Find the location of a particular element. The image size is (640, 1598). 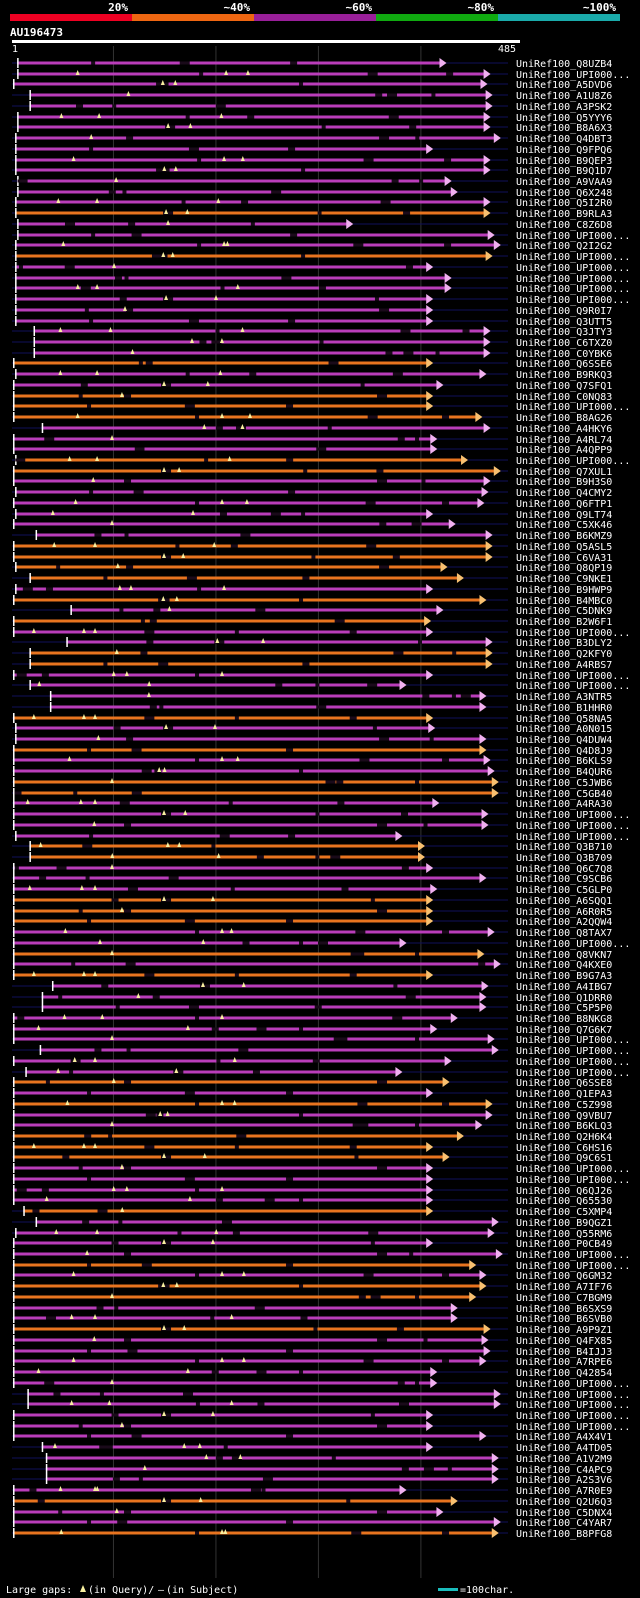

hit-label: UniRef100_A4TD05 is located at coordinates (564, 1448).